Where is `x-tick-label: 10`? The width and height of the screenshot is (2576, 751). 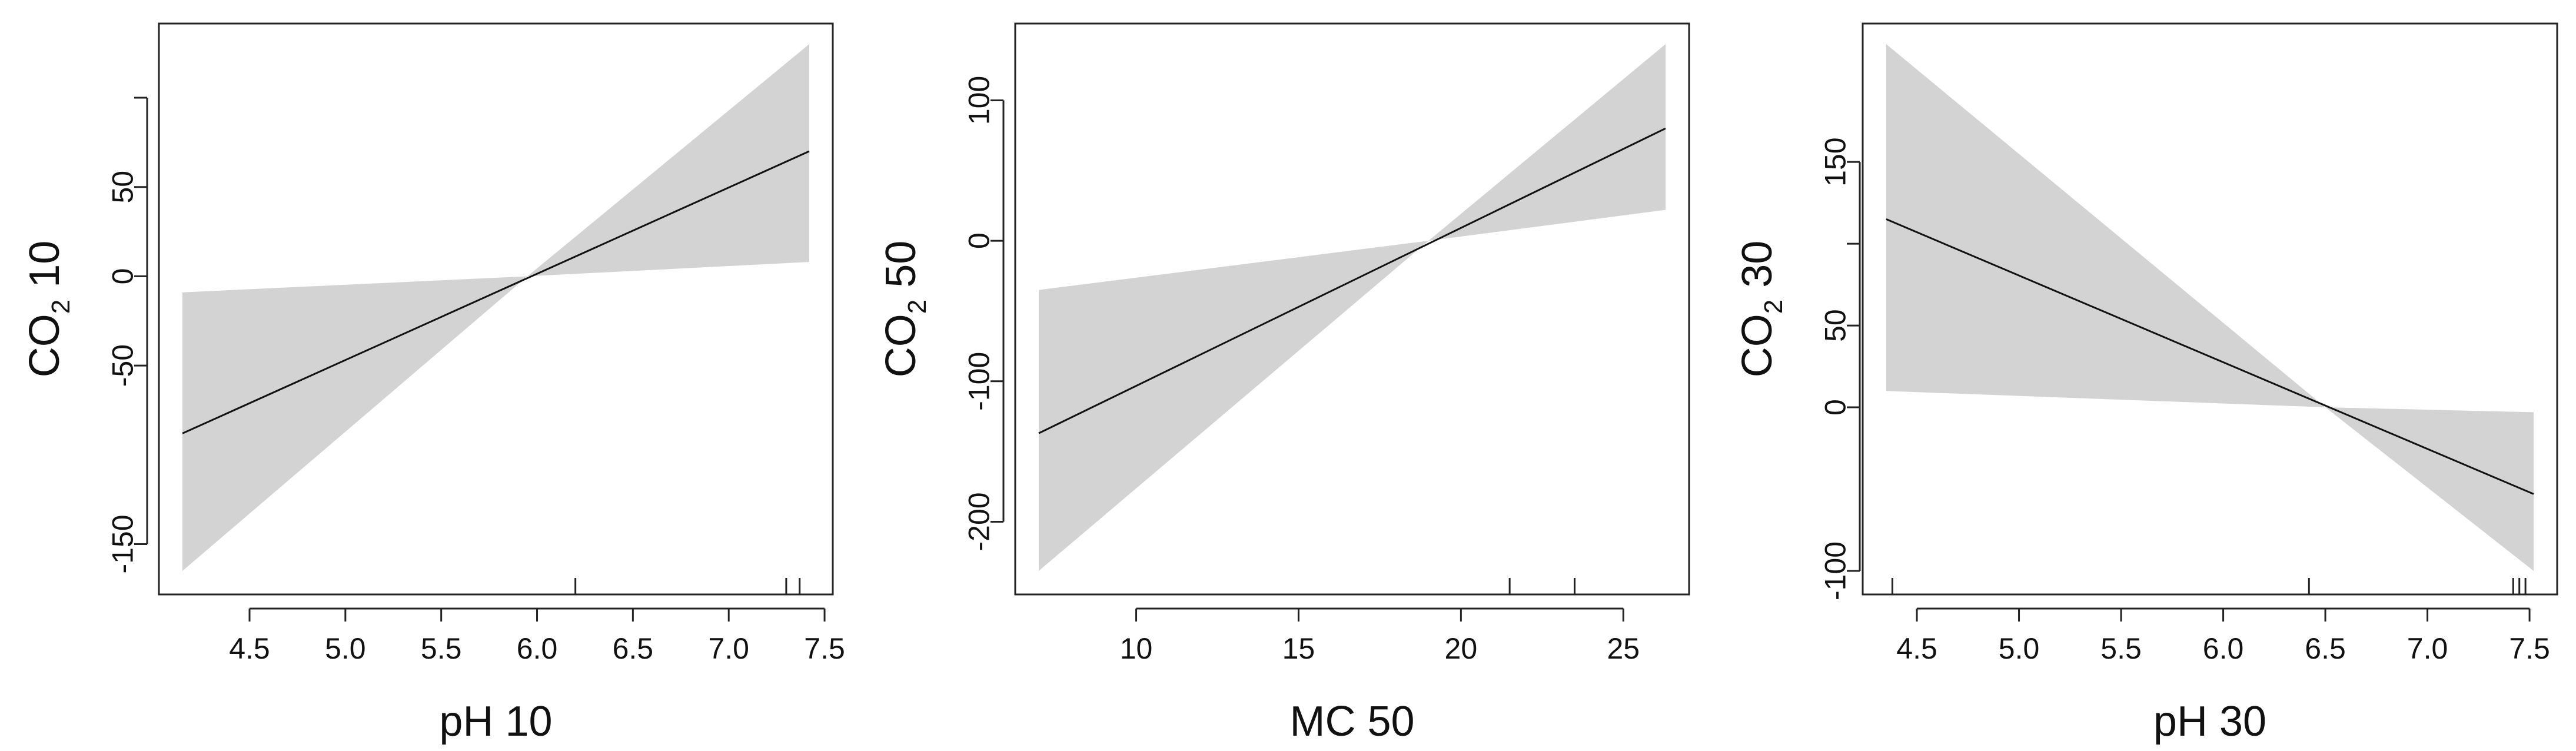
x-tick-label: 10 is located at coordinates (1136, 648).